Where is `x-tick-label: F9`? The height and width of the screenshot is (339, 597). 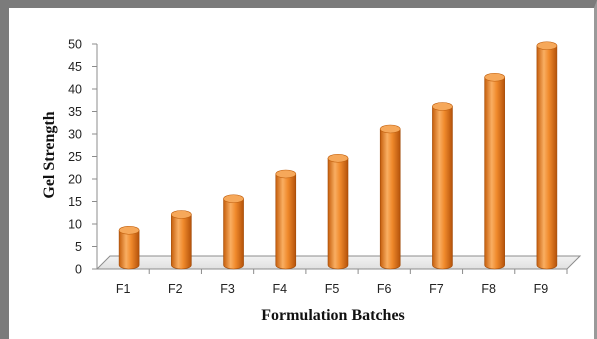
x-tick-label: F9 is located at coordinates (541, 289).